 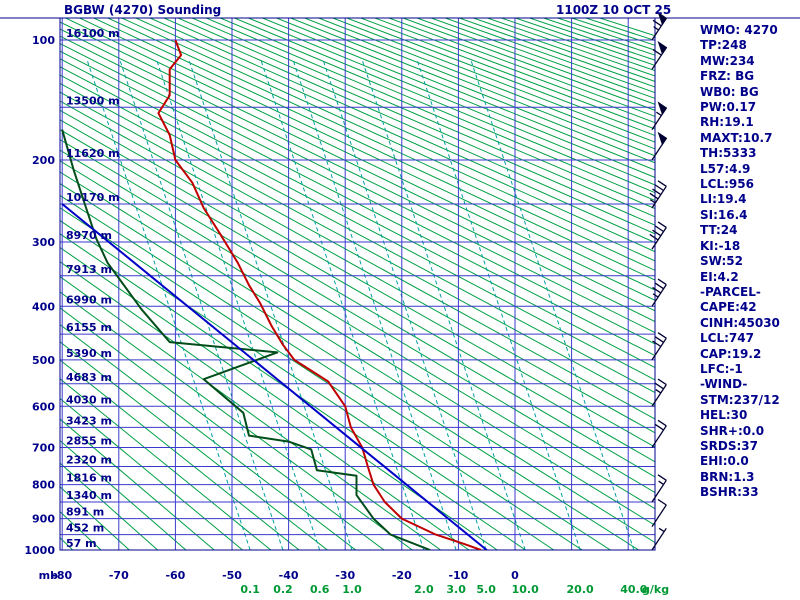 What do you see at coordinates (730, 291) in the screenshot?
I see `stat-line: -PARCEL-` at bounding box center [730, 291].